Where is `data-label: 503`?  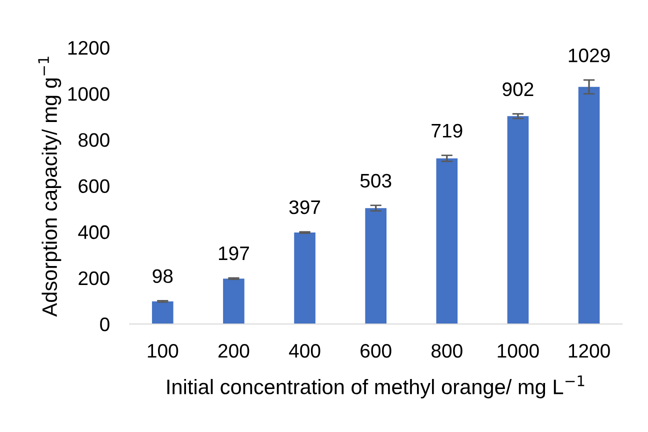
data-label: 503 is located at coordinates (376, 181).